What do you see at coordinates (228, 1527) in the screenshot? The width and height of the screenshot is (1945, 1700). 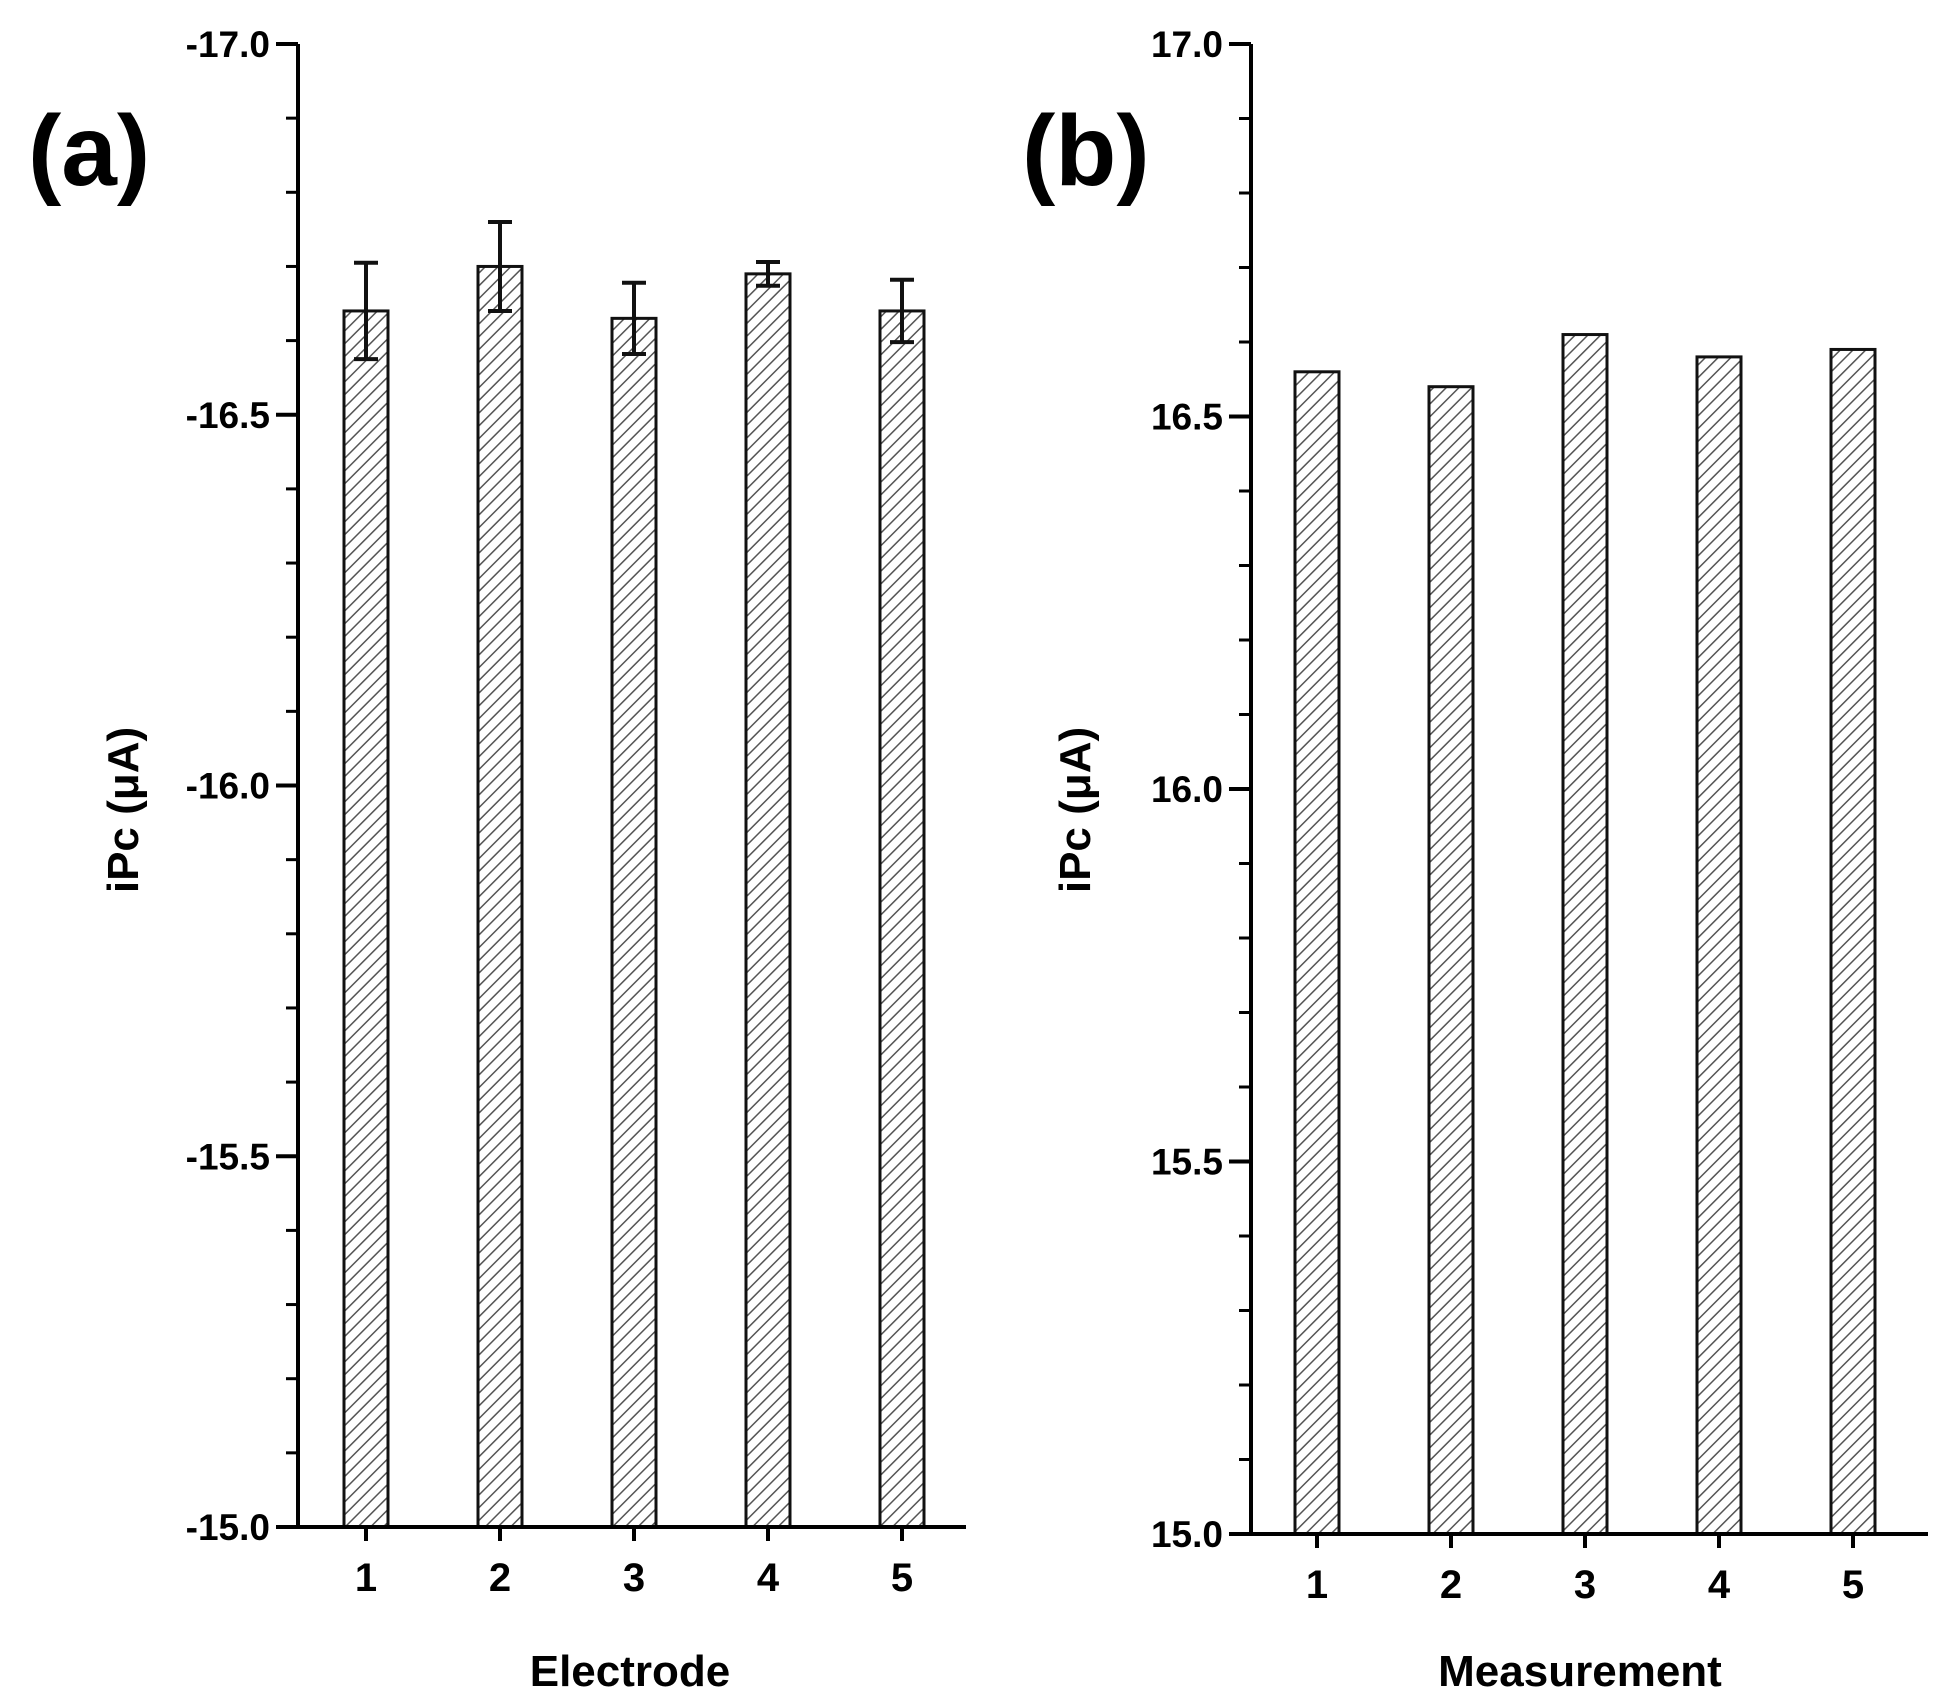 I see `y-tick-label-a-0: -15.0` at bounding box center [228, 1527].